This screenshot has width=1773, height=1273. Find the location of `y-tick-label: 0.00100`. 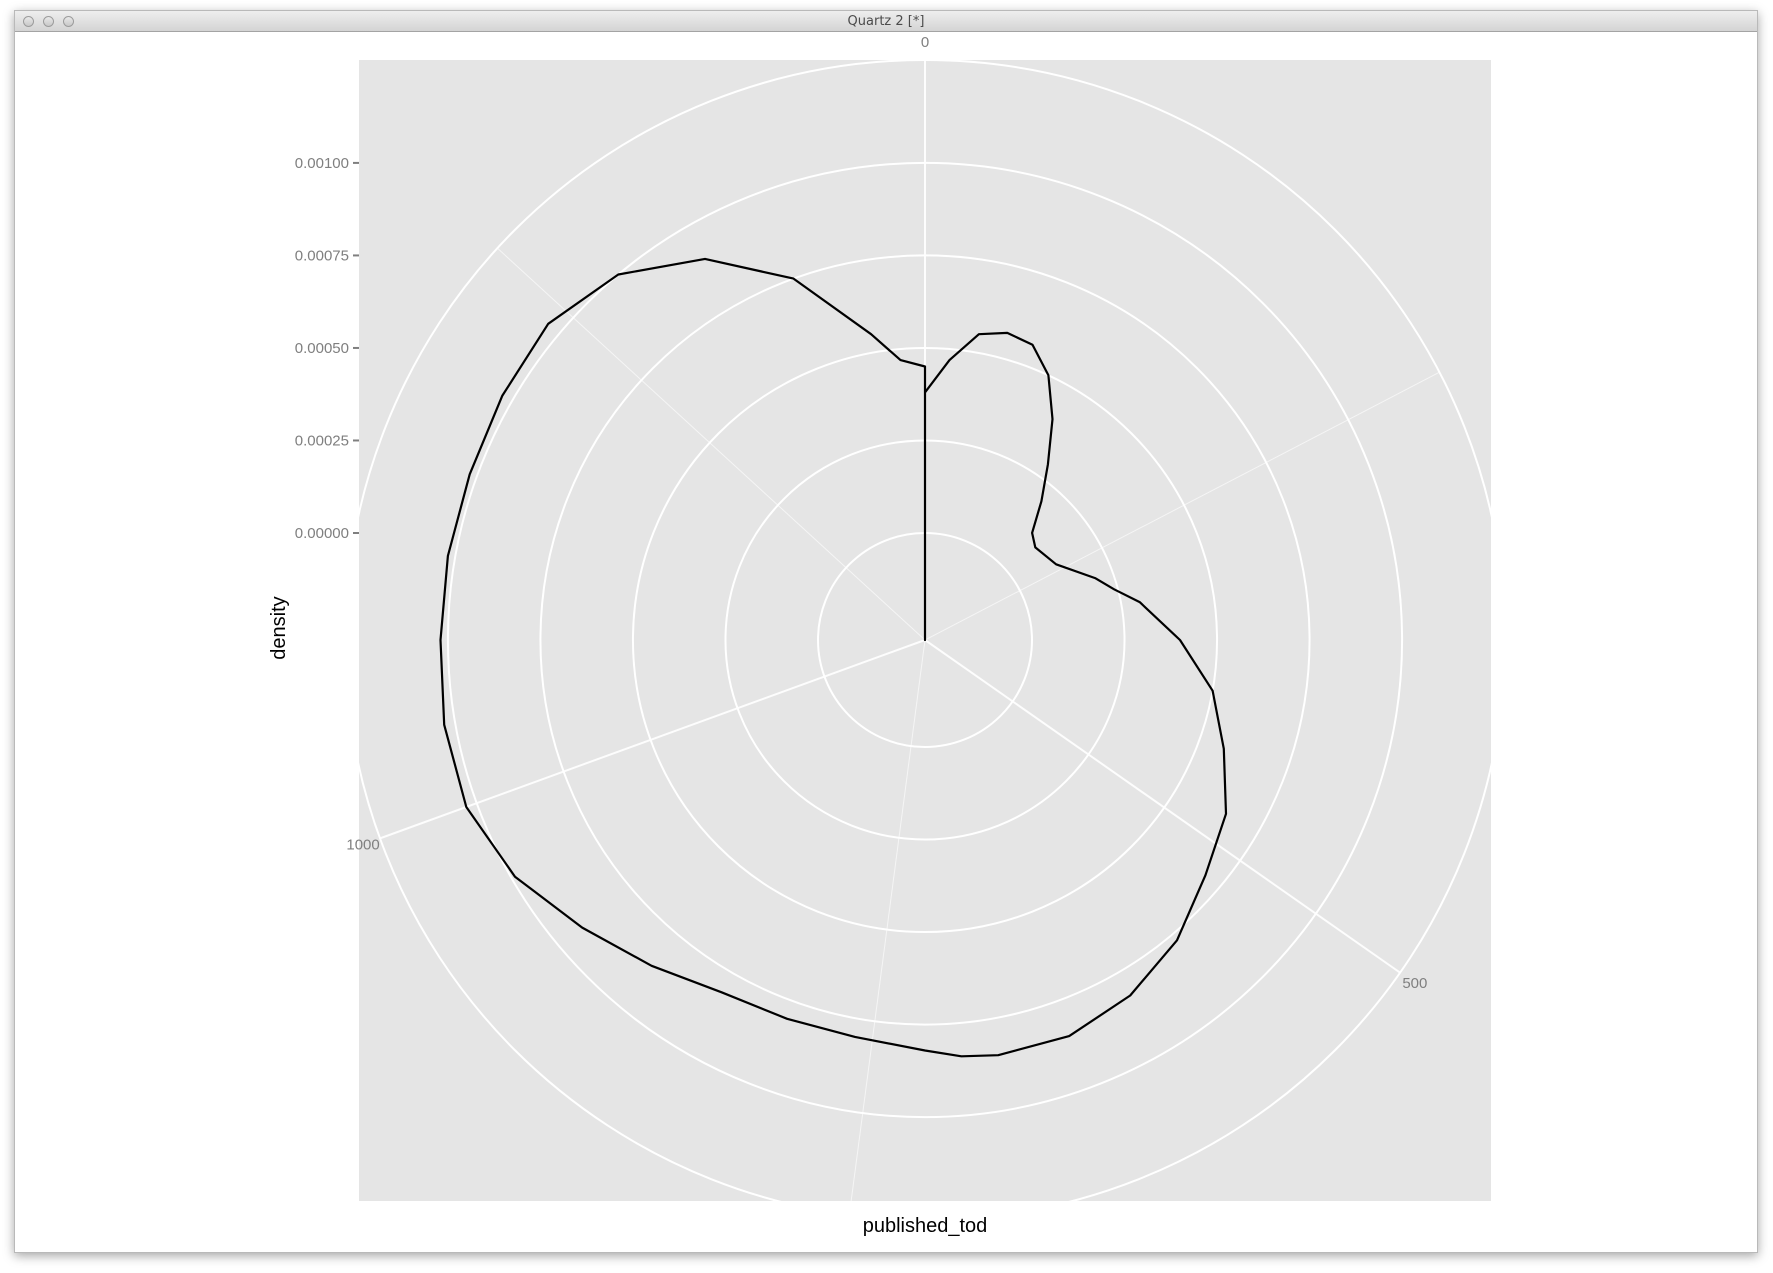

y-tick-label: 0.00100 is located at coordinates (322, 163).